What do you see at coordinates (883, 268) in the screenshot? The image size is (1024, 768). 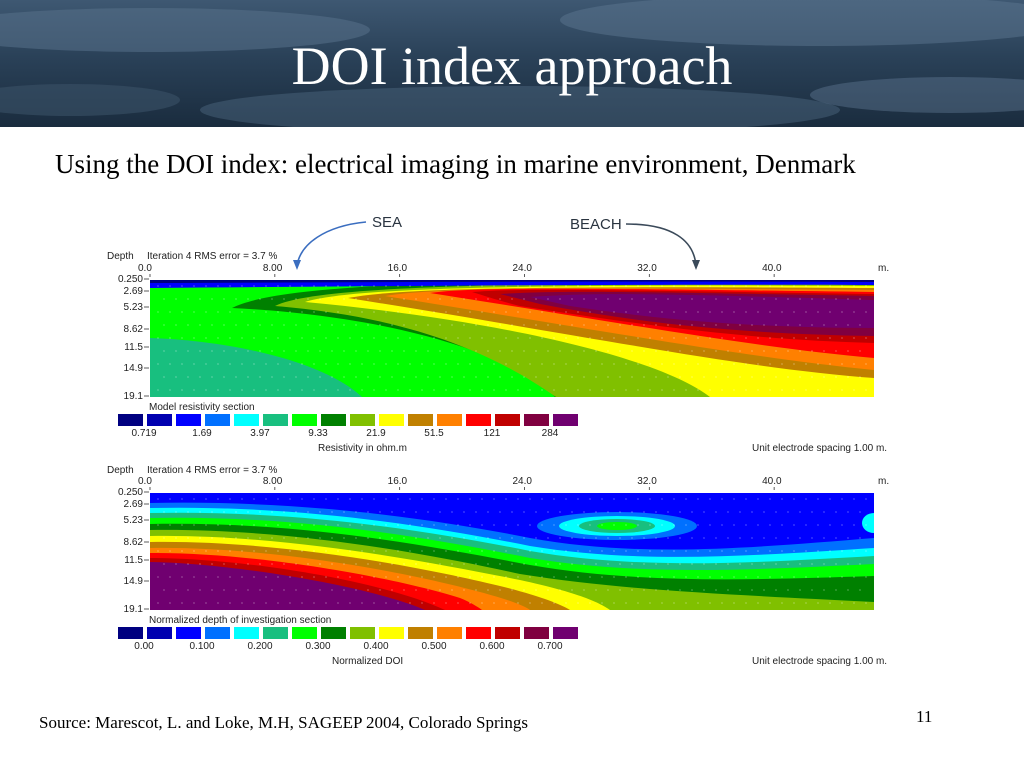 I see `x-unit-label: m.` at bounding box center [883, 268].